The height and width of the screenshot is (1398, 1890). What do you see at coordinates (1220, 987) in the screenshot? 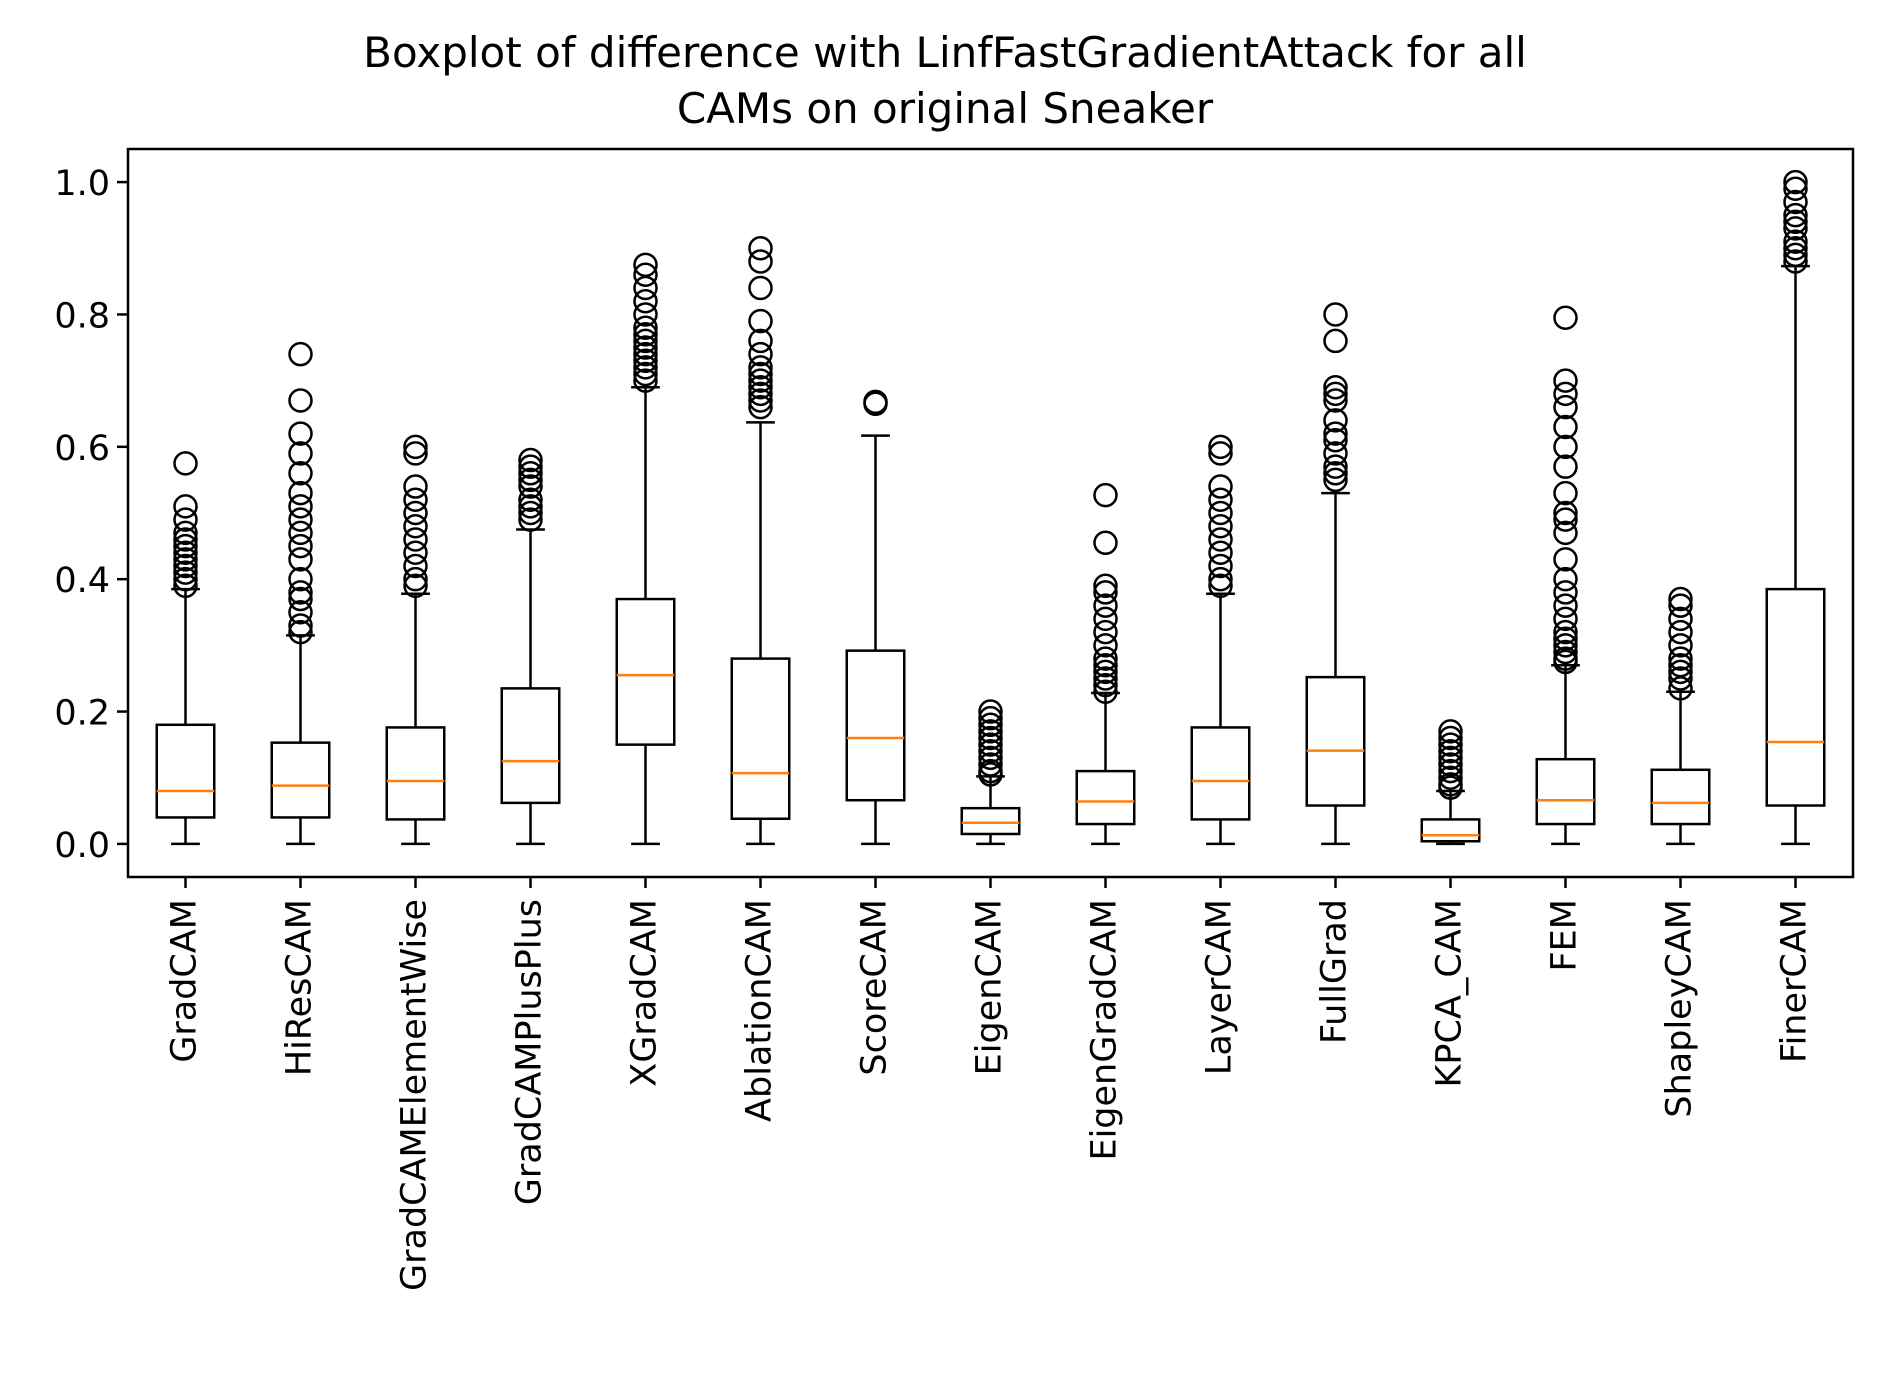
I see `x-tick-label-layercam: LayerCAM` at bounding box center [1220, 987].